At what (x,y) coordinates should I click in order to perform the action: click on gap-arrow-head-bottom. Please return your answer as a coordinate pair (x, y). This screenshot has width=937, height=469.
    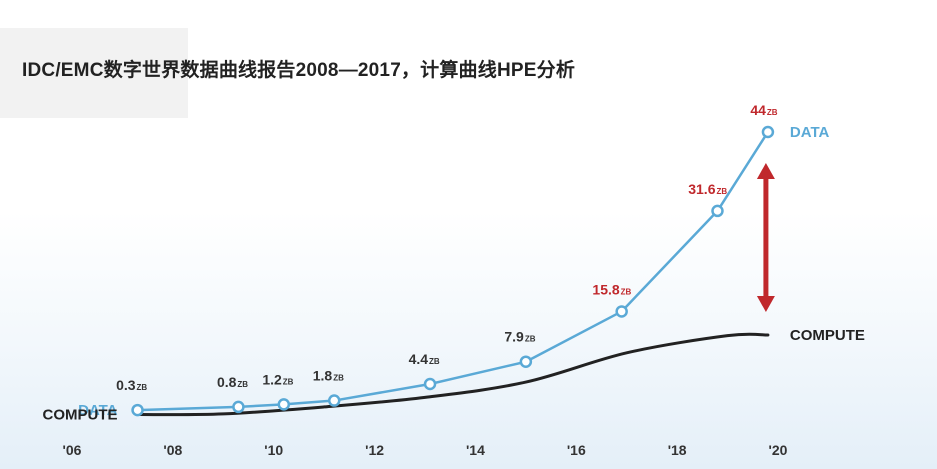
    Looking at the image, I should click on (765, 304).